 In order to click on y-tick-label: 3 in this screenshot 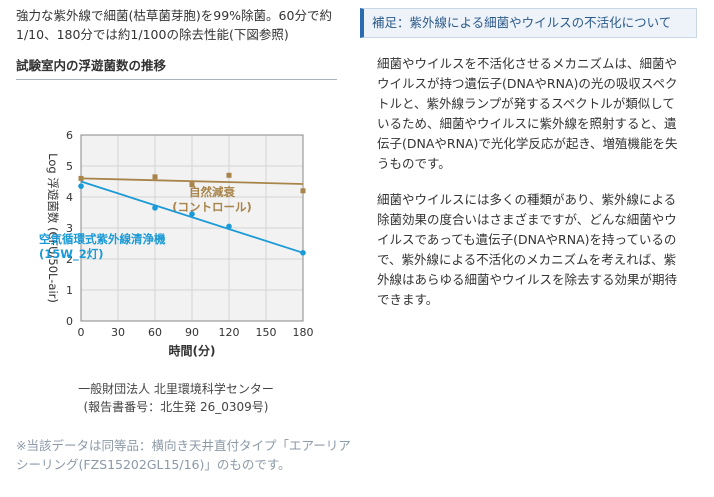, I will do `click(69, 228)`.